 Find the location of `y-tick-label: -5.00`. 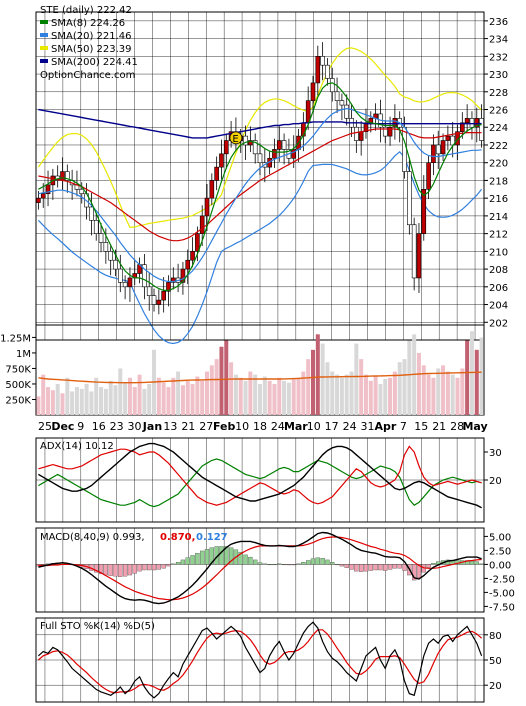

y-tick-label: -5.00 is located at coordinates (502, 593).